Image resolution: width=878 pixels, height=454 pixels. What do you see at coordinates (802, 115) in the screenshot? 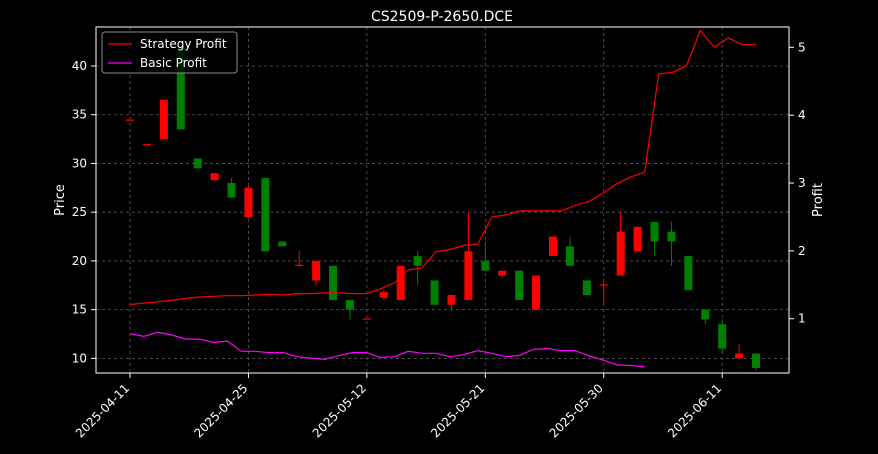
I see `y-right-tick-label: 4` at bounding box center [802, 115].